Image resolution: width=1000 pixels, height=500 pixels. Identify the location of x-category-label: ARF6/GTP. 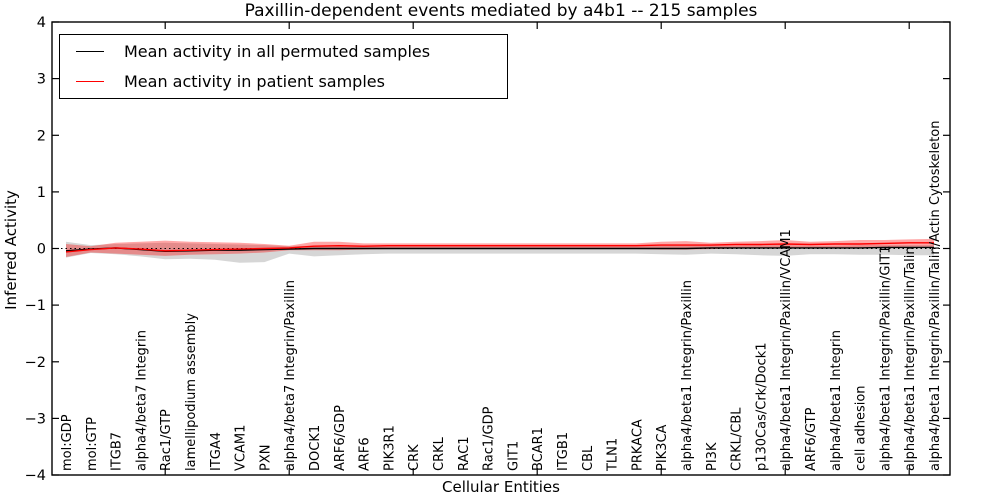
(811, 439).